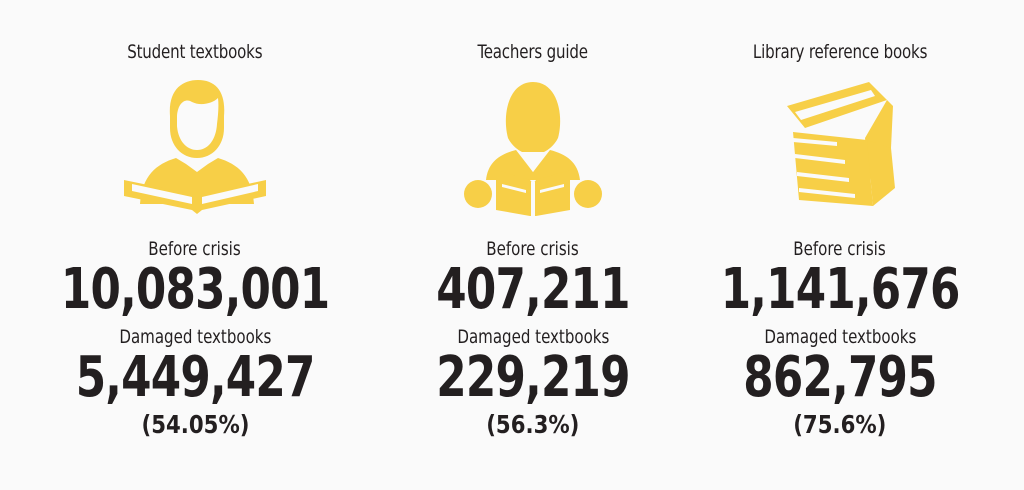  I want to click on category-title: Student textbooks, so click(195, 52).